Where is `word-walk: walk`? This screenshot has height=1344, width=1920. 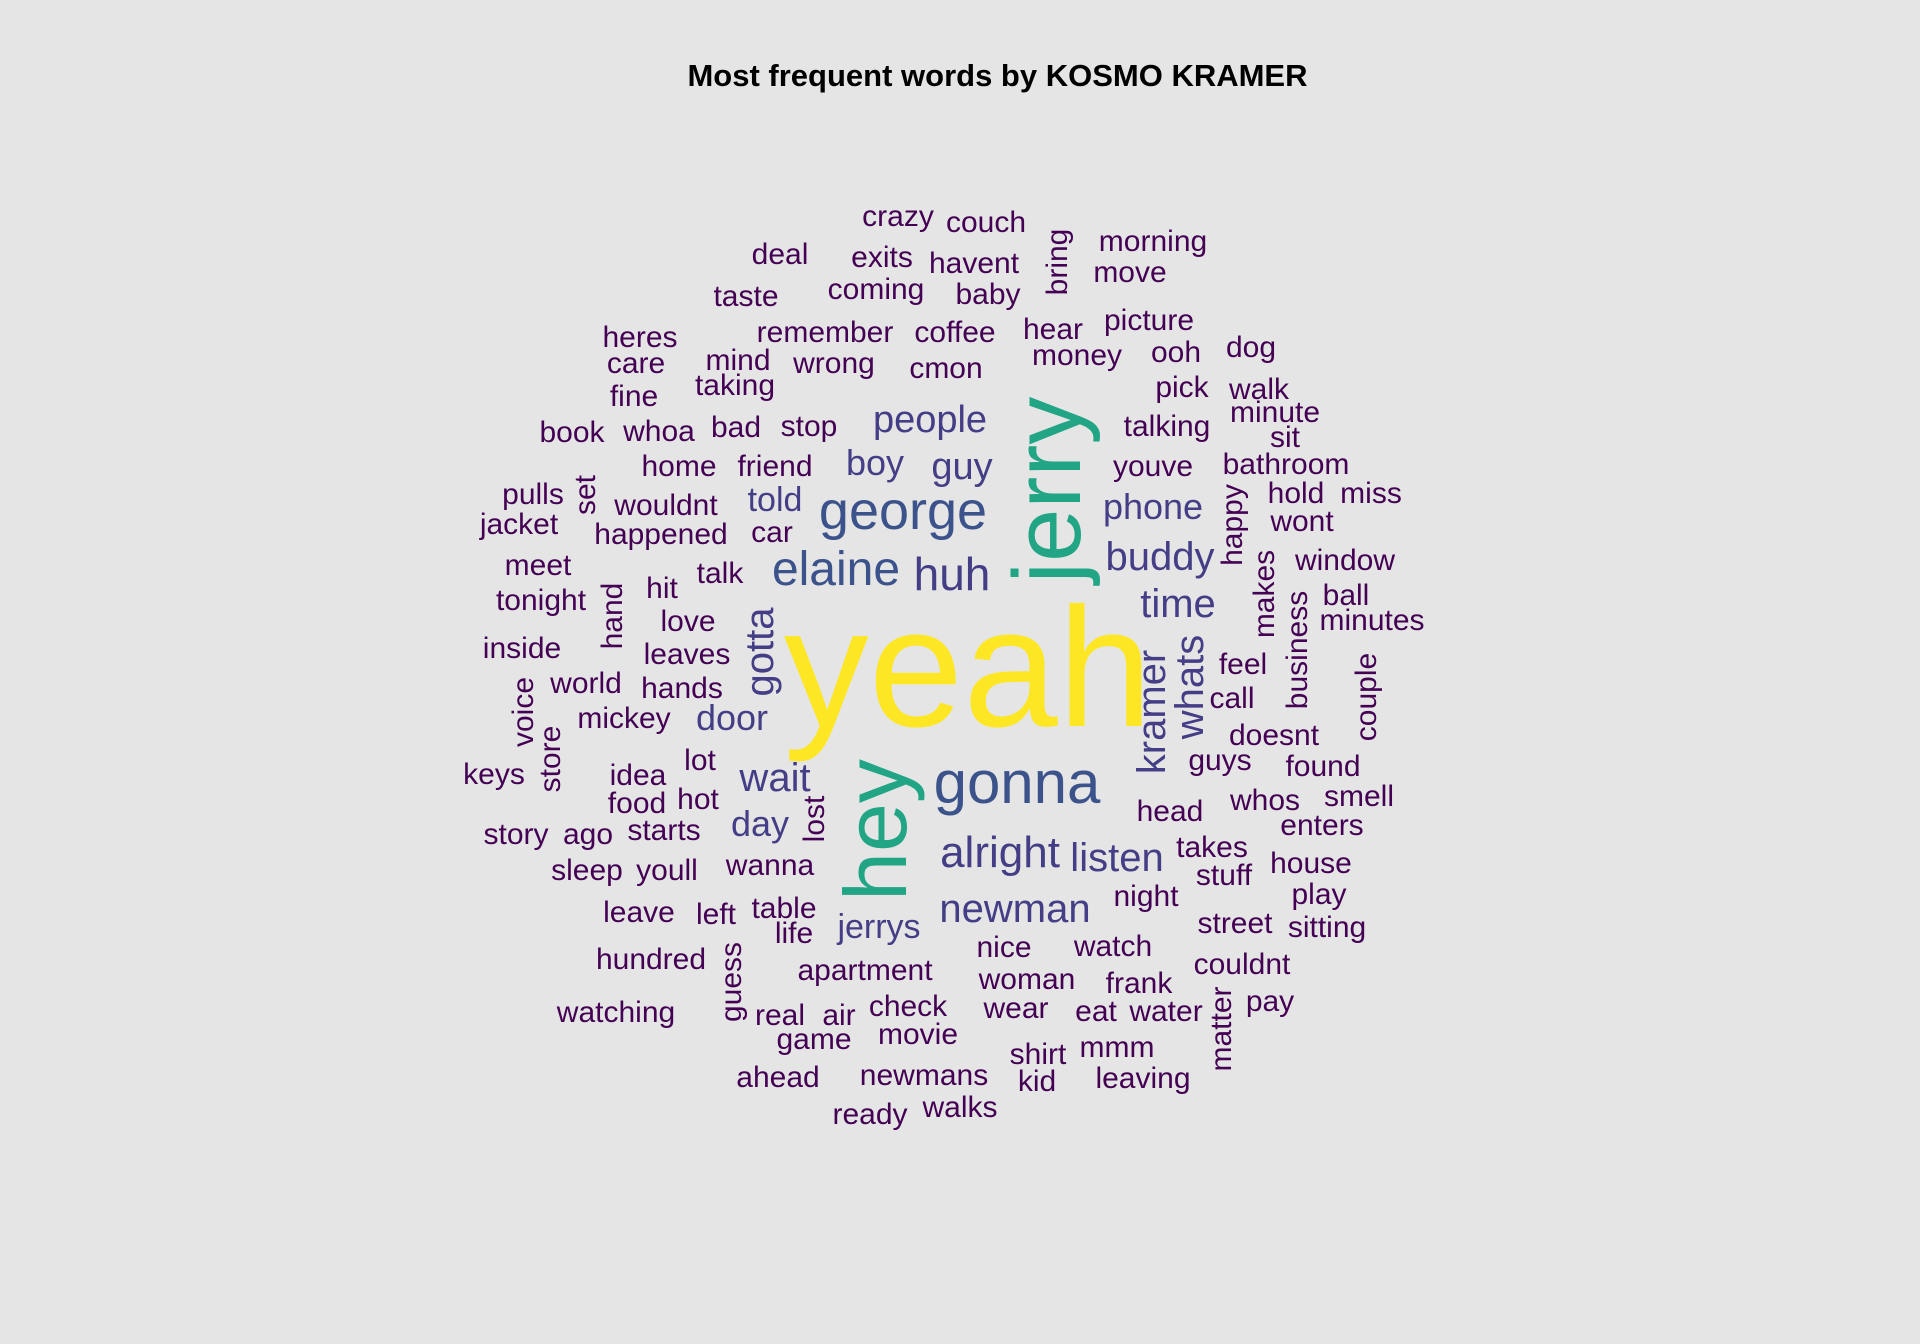 word-walk: walk is located at coordinates (1259, 389).